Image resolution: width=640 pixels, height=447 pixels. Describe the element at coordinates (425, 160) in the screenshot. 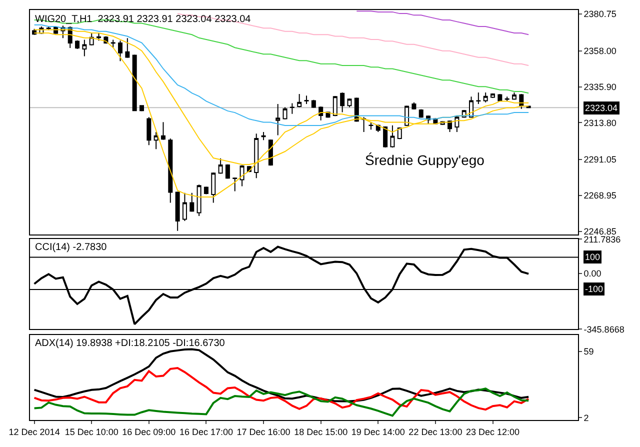

I see `annotation: Średnie Guppy'ego` at that location.